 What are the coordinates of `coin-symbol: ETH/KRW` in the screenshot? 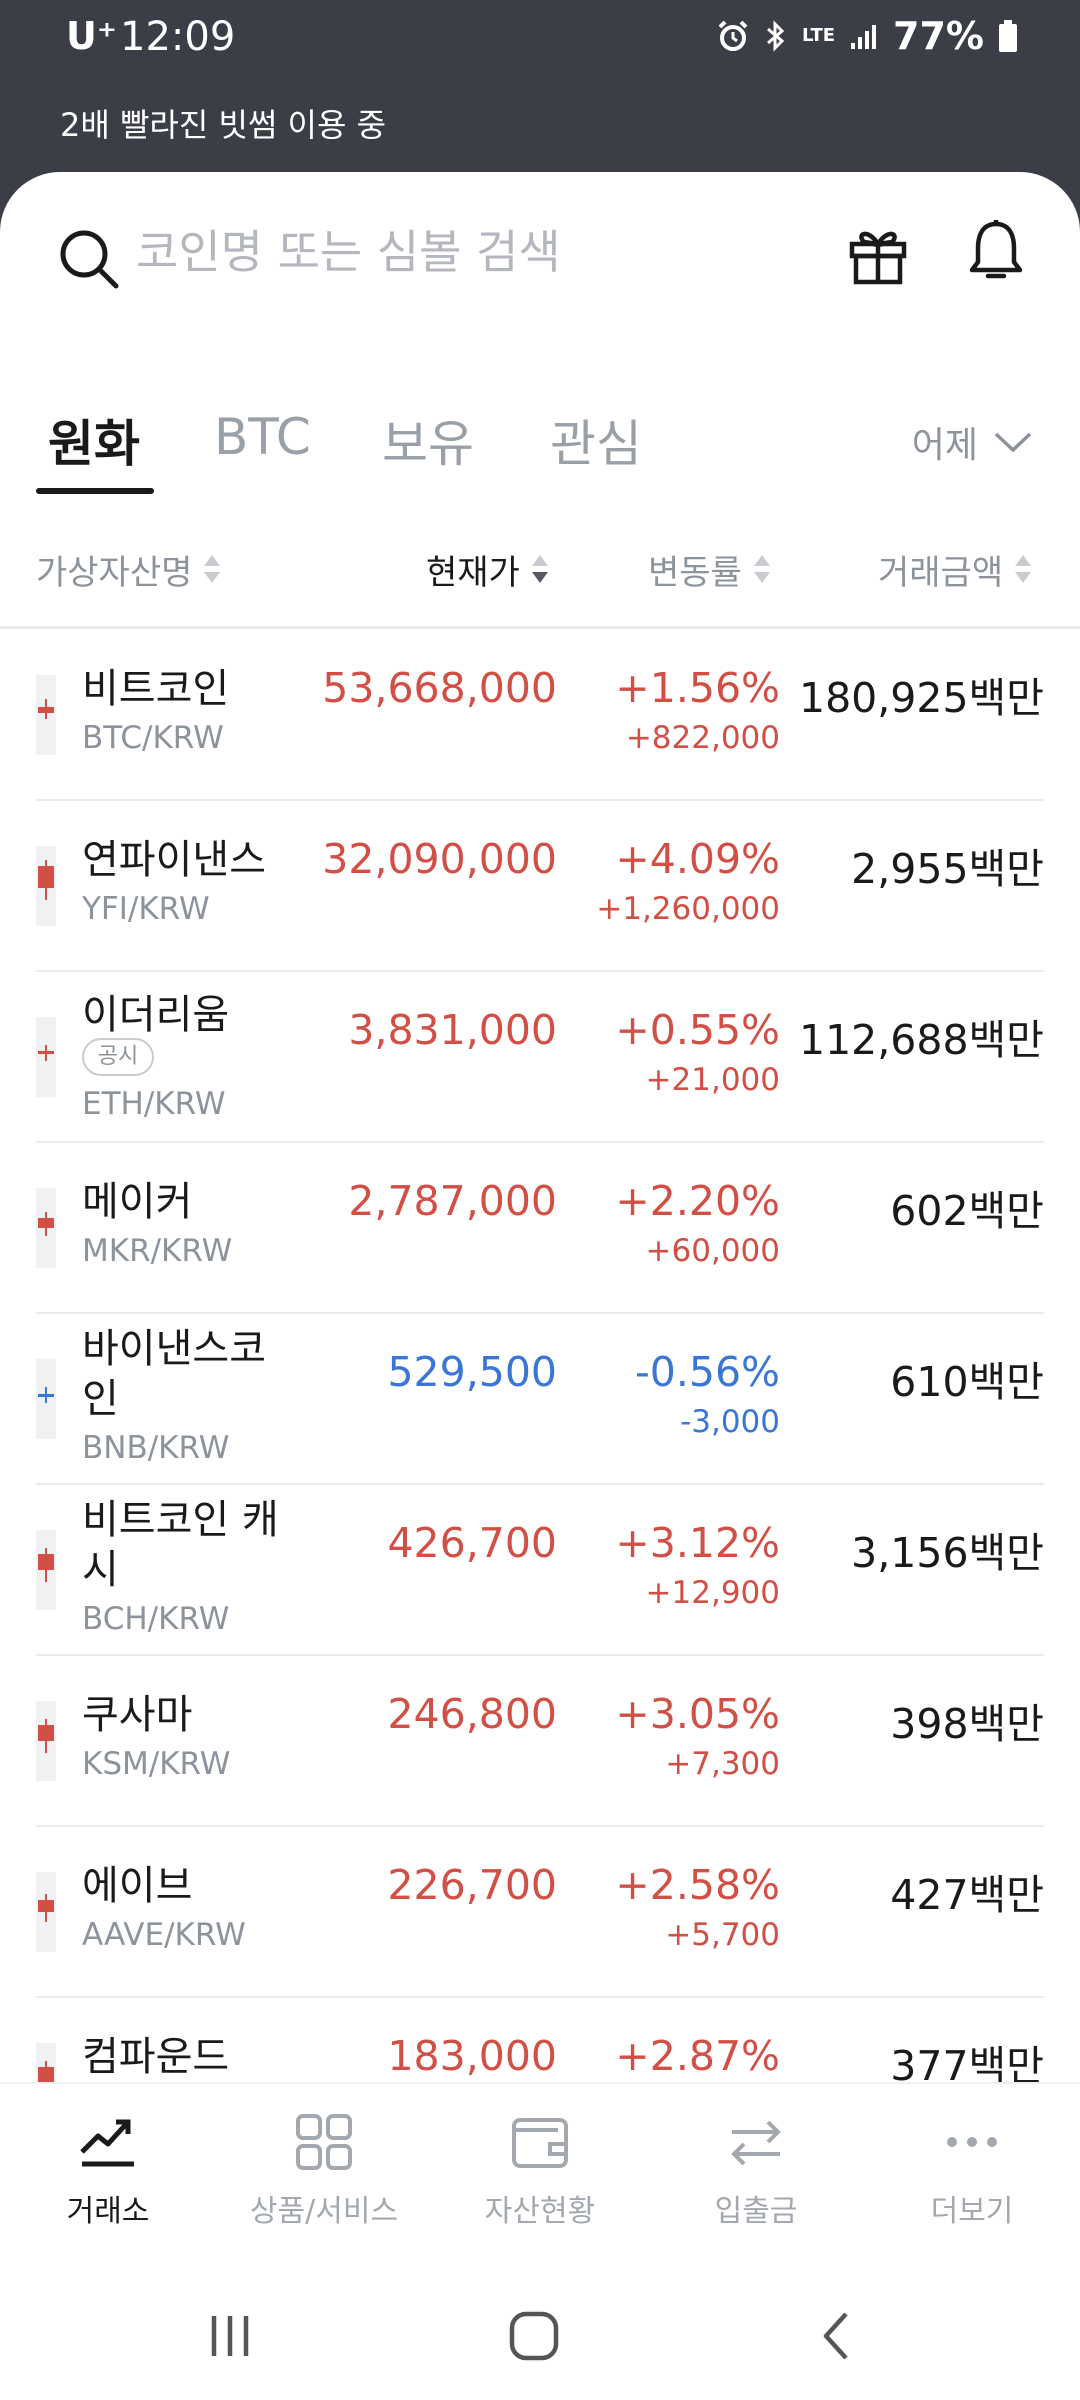 It's located at (154, 1104).